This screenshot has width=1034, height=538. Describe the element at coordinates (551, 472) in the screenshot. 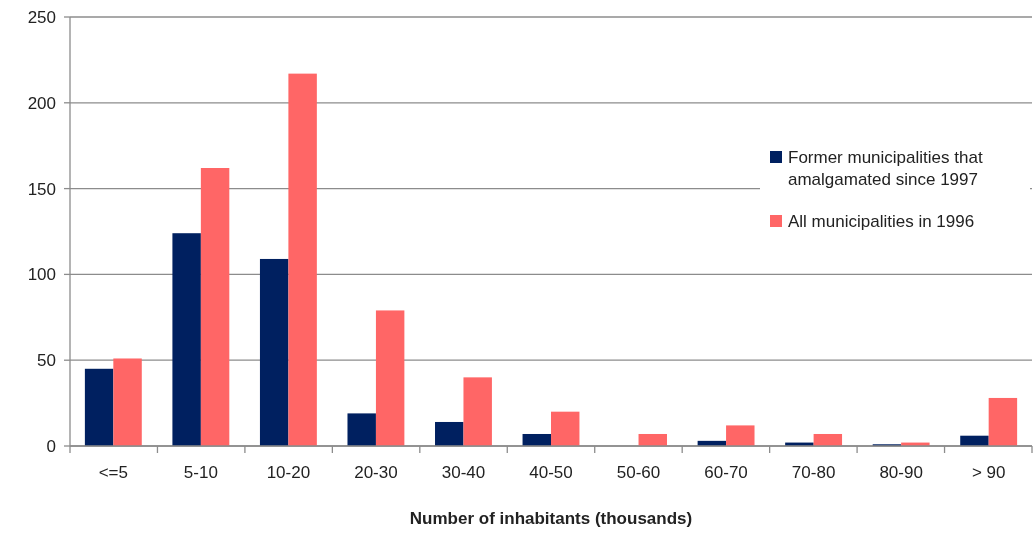

I see `x-tick-label: 40-50` at that location.